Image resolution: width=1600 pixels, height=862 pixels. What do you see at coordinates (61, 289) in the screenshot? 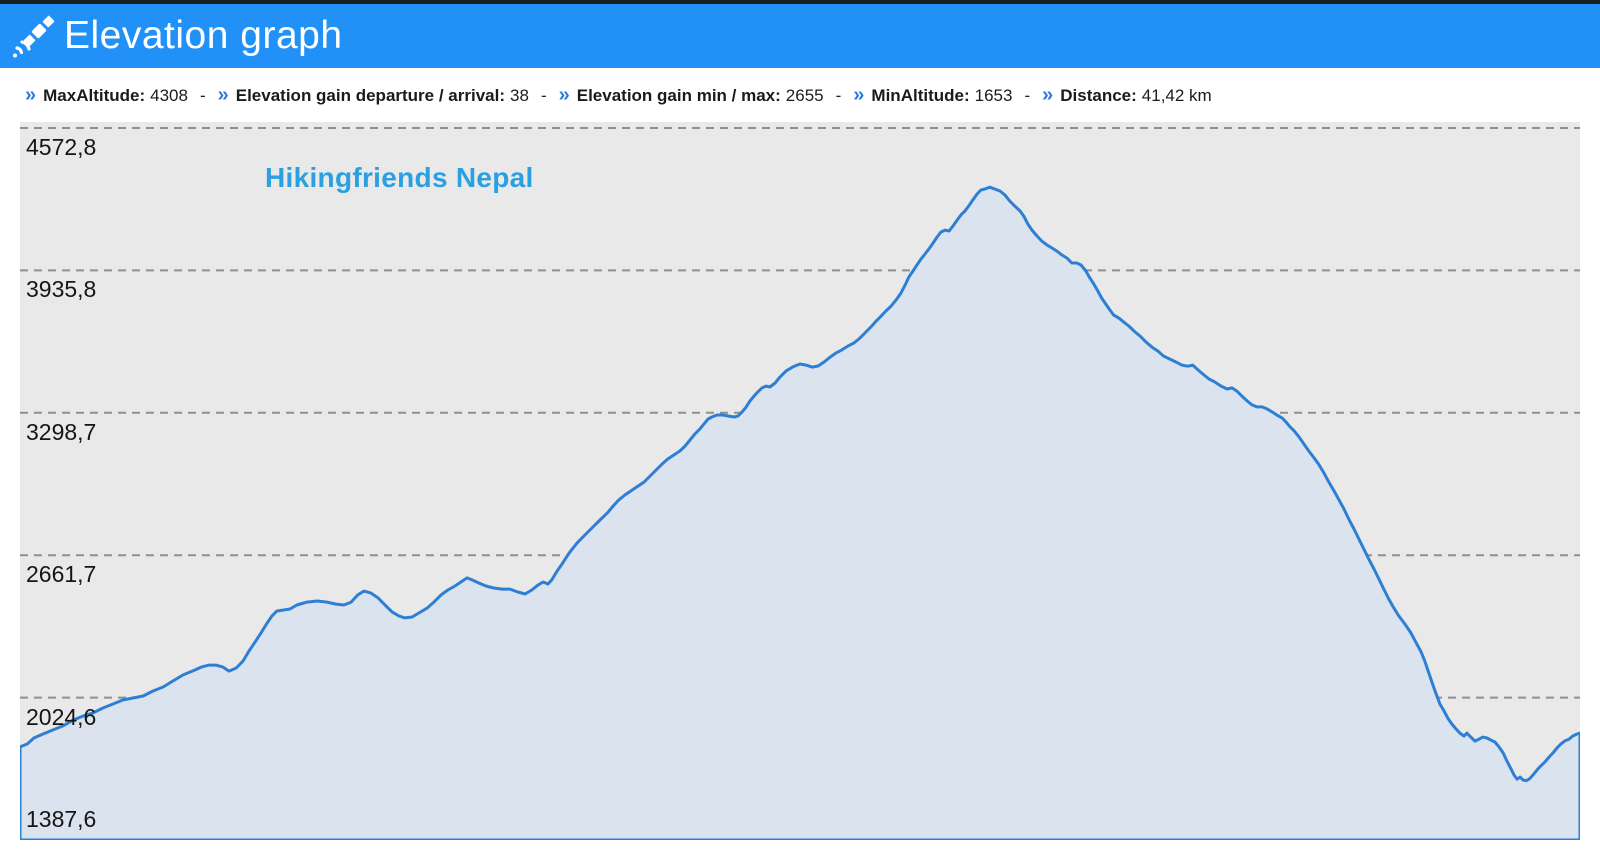
I see `y-axis-label: 3935,8` at bounding box center [61, 289].